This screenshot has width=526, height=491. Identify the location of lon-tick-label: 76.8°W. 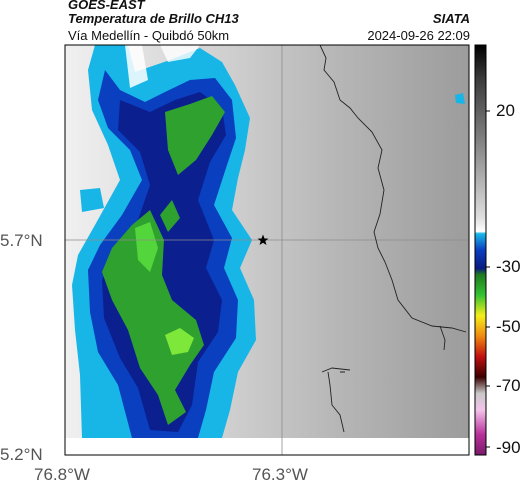
(62, 474).